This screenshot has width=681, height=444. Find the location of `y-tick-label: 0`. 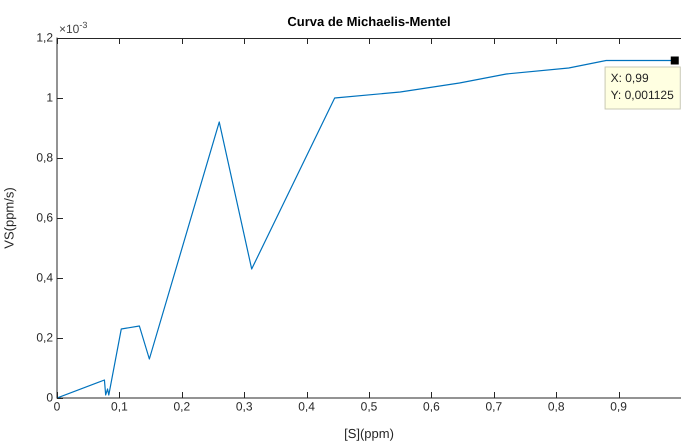

y-tick-label: 0 is located at coordinates (50, 397).